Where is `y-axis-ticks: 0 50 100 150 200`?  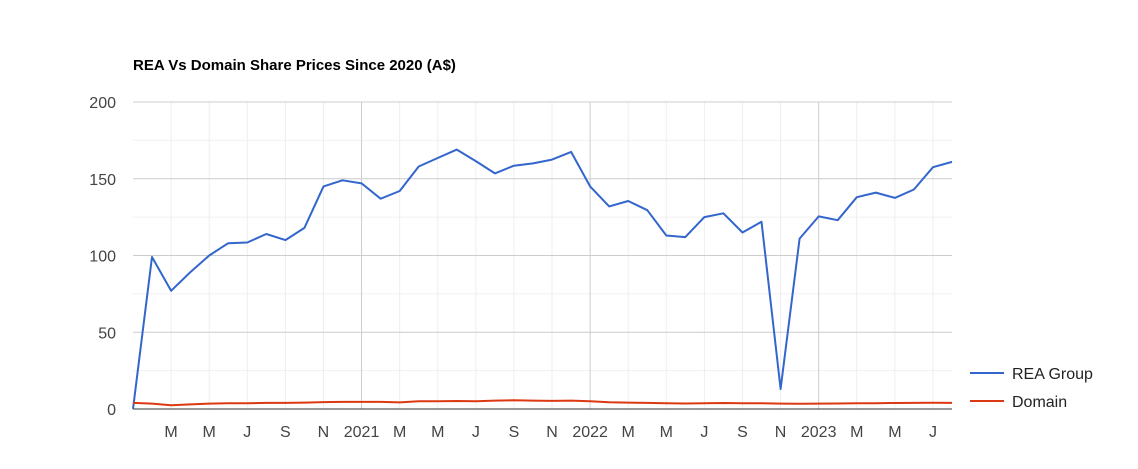 y-axis-ticks: 0 50 100 150 200 is located at coordinates (102, 257).